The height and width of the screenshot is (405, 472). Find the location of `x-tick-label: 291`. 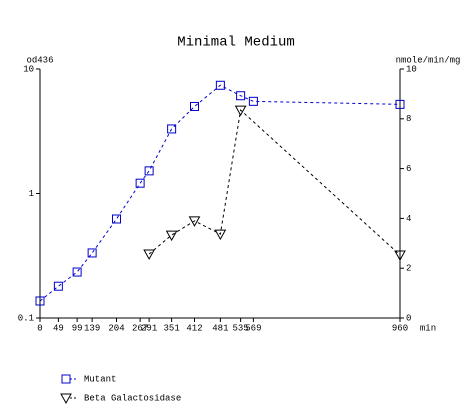

x-tick-label: 291 is located at coordinates (149, 328).